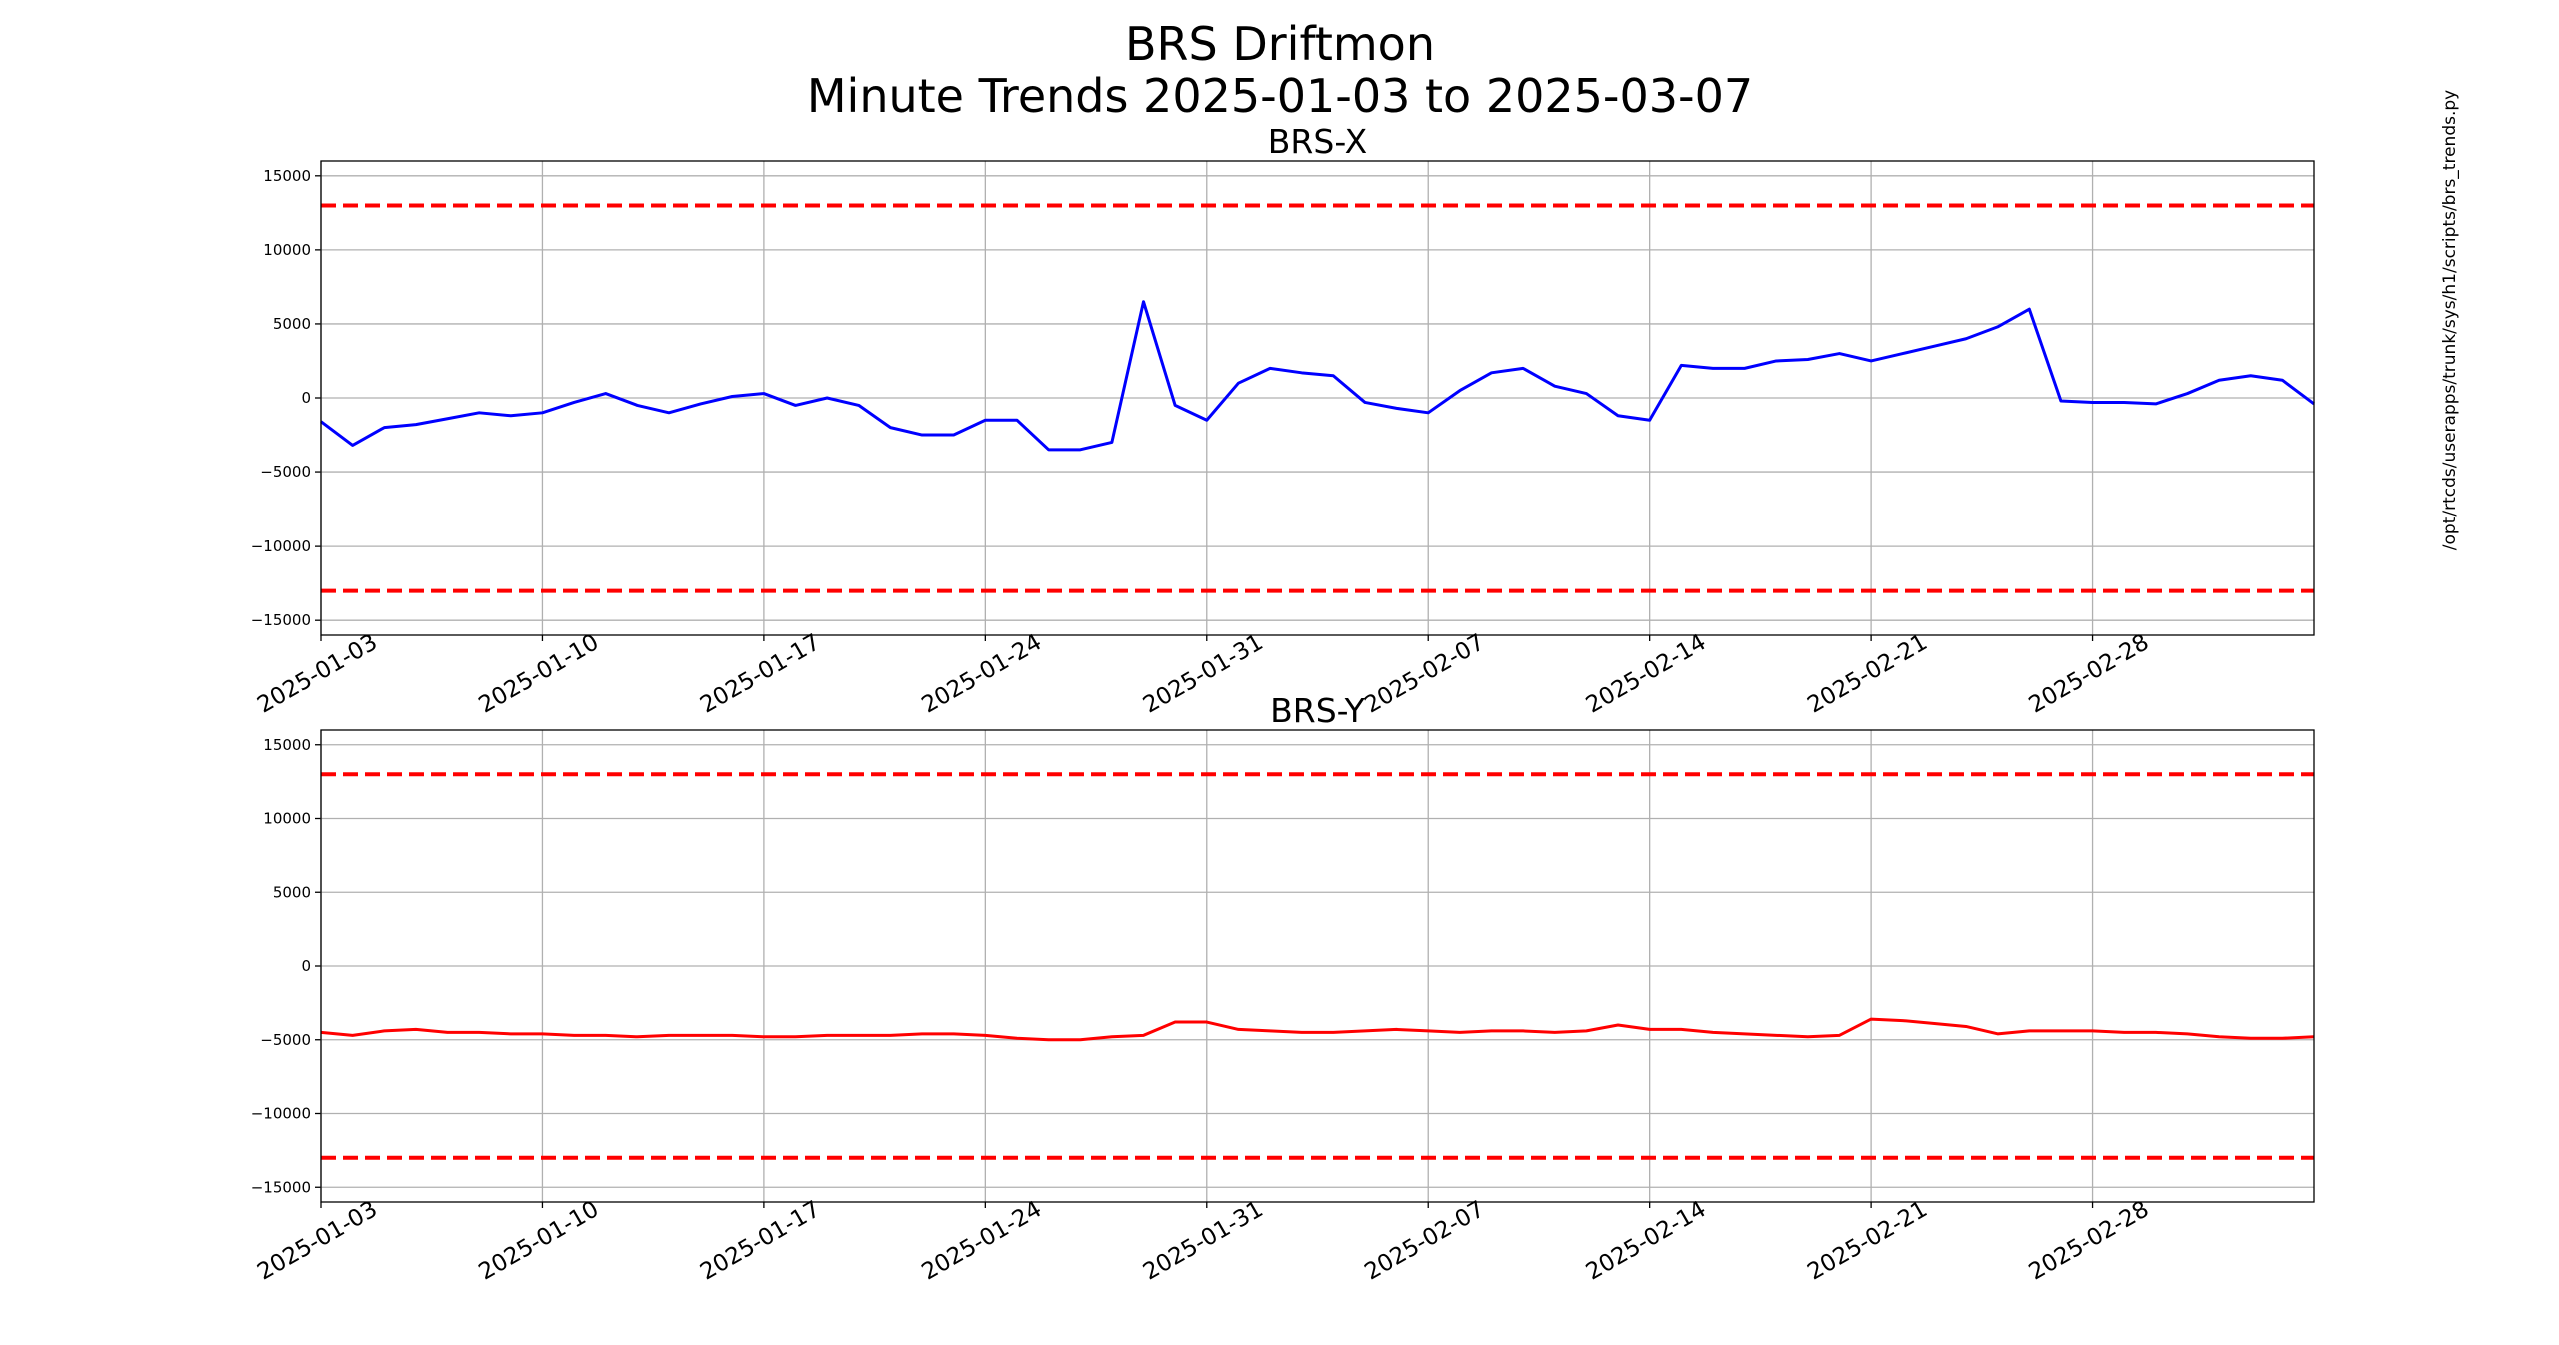 This screenshot has height=1345, width=2559. I want to click on chart-title: BRS-Y, so click(1318, 710).